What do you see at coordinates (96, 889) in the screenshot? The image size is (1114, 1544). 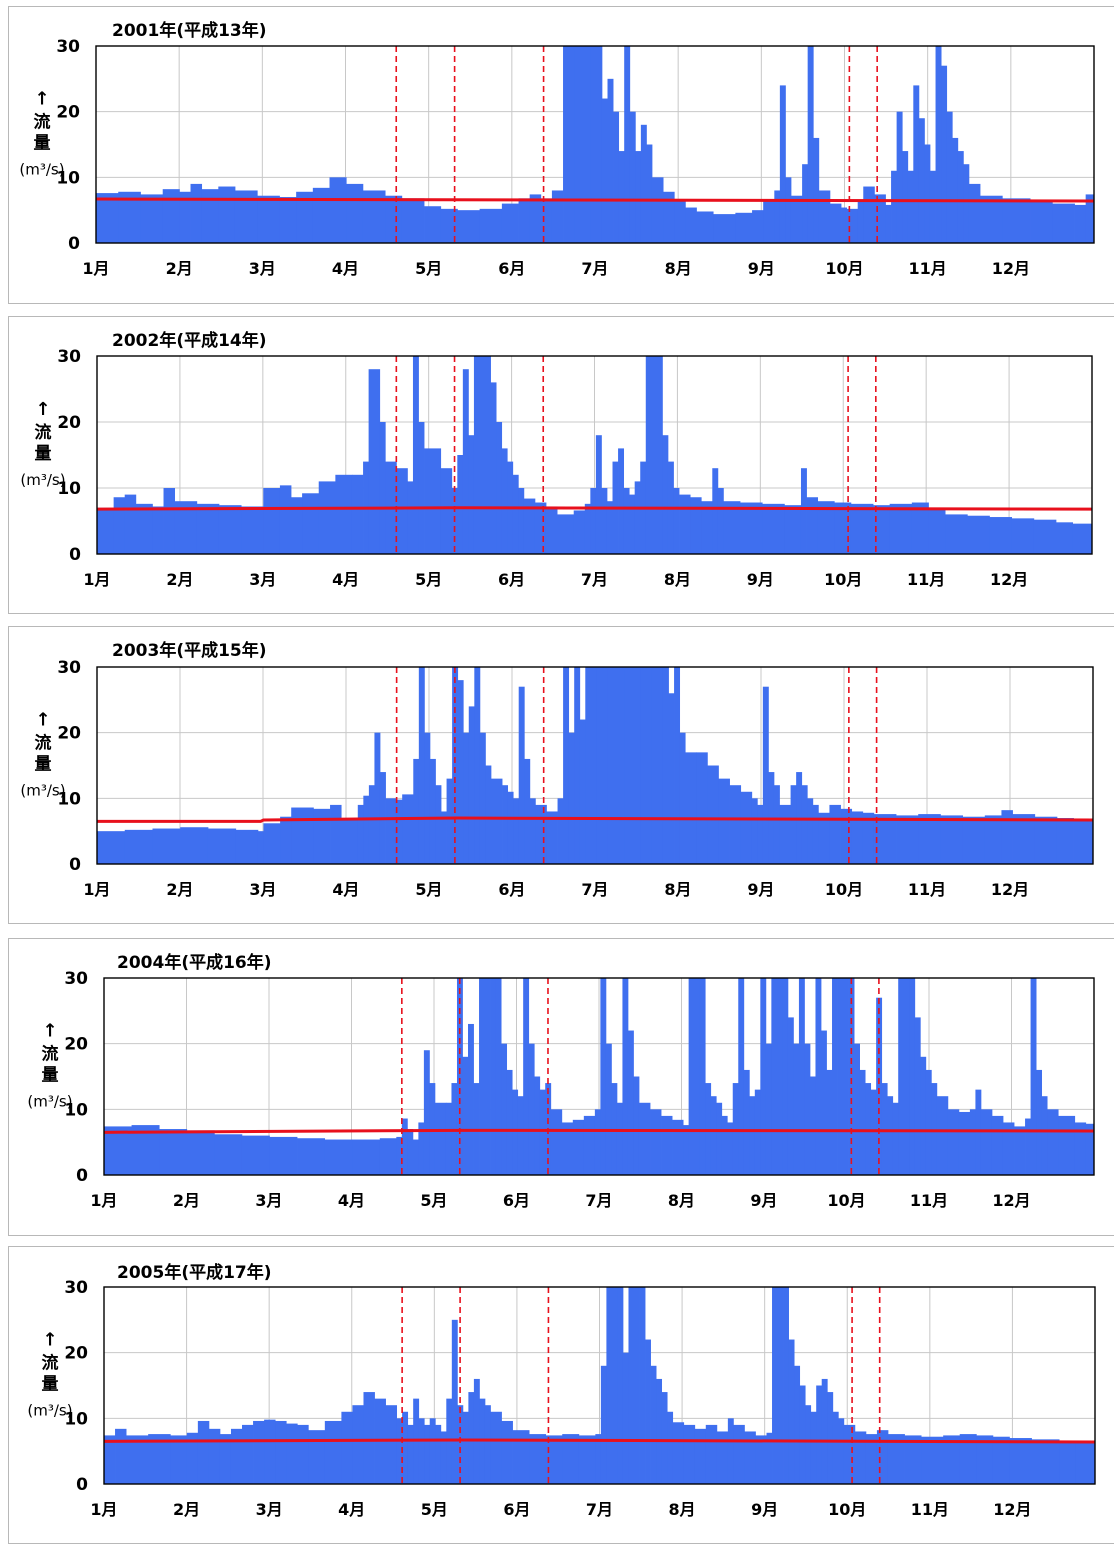 I see `x-tick-label: 1月` at bounding box center [96, 889].